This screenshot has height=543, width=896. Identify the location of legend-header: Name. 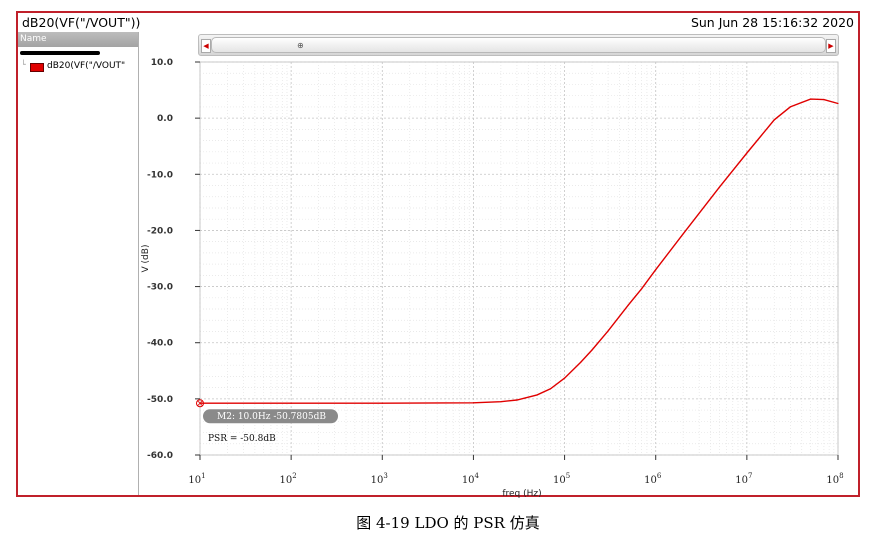
(78, 39).